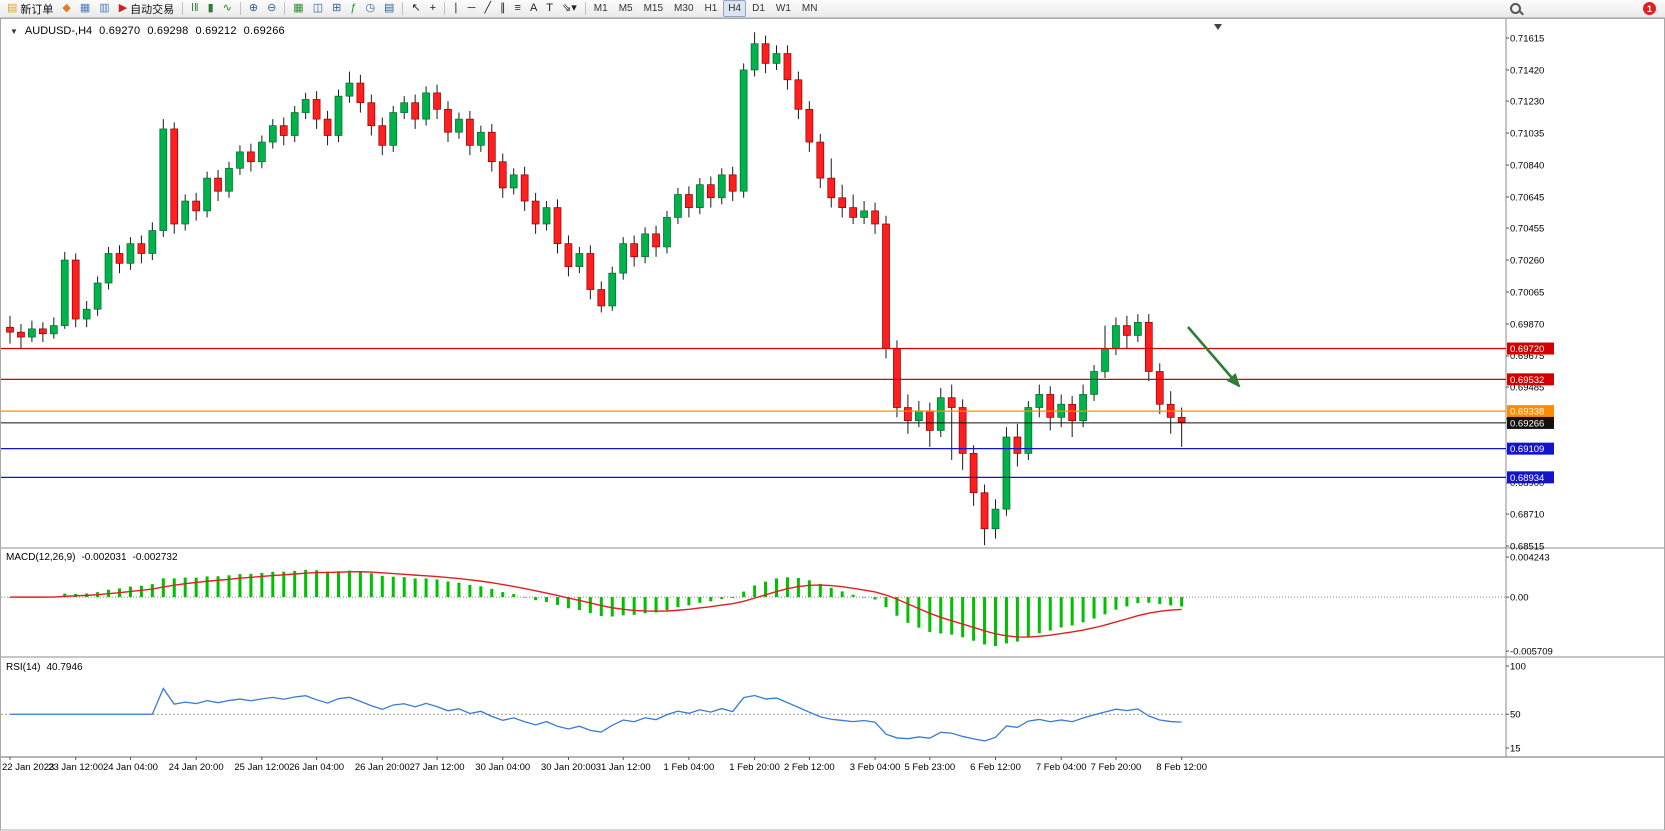  I want to click on crosshair-icon: +, so click(433, 8).